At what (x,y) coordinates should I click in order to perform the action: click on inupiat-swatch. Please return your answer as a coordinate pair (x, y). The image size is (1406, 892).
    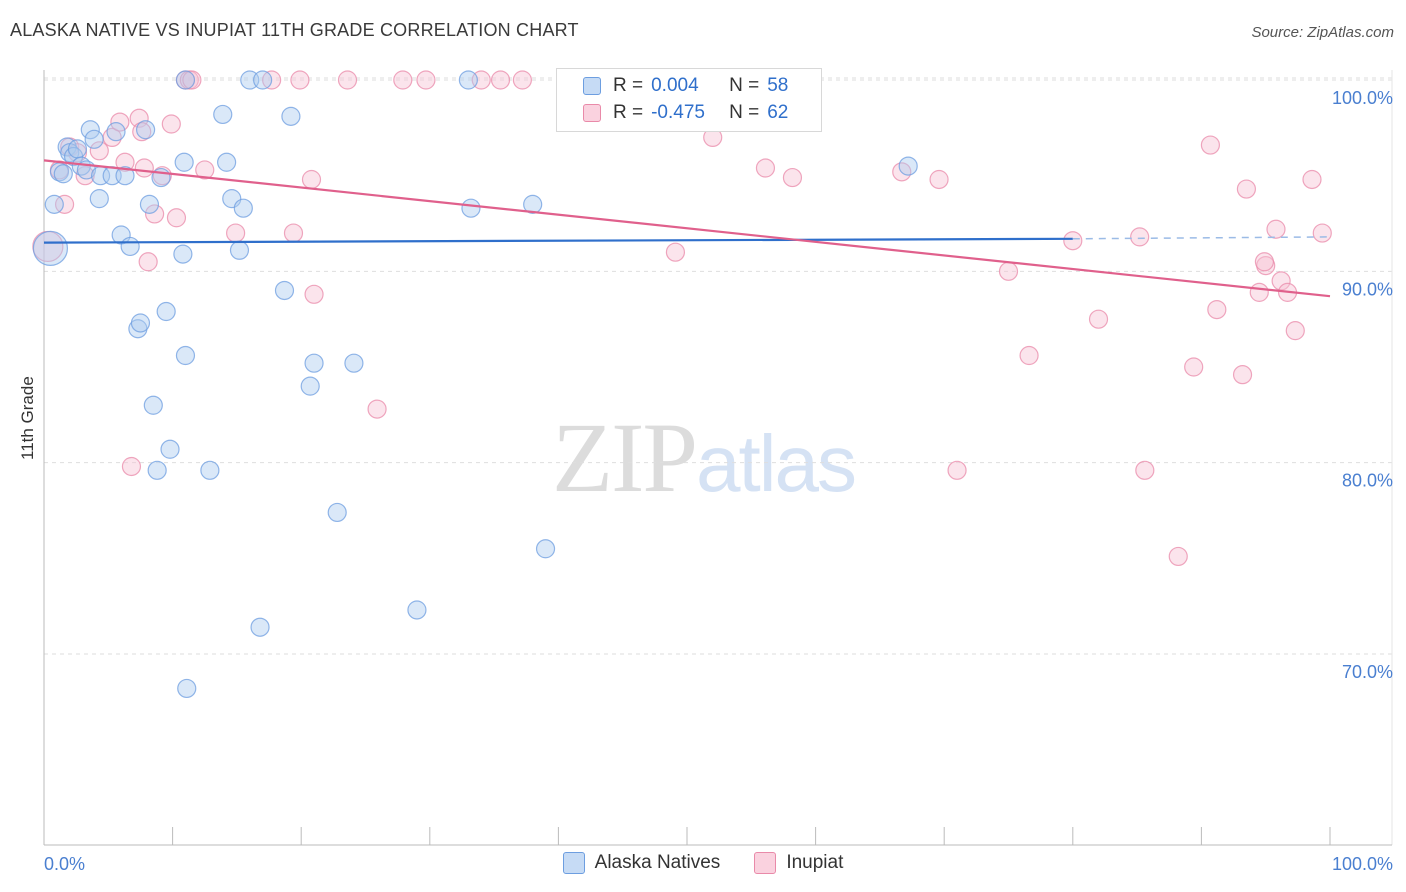
    Looking at the image, I should click on (765, 863).